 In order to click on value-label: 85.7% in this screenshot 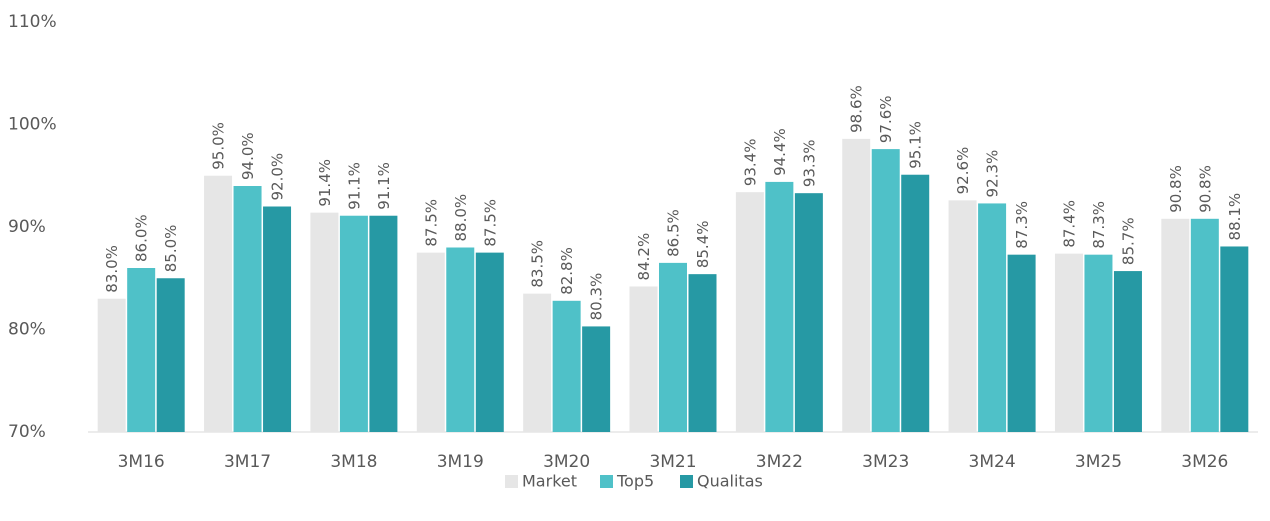, I will do `click(1128, 241)`.